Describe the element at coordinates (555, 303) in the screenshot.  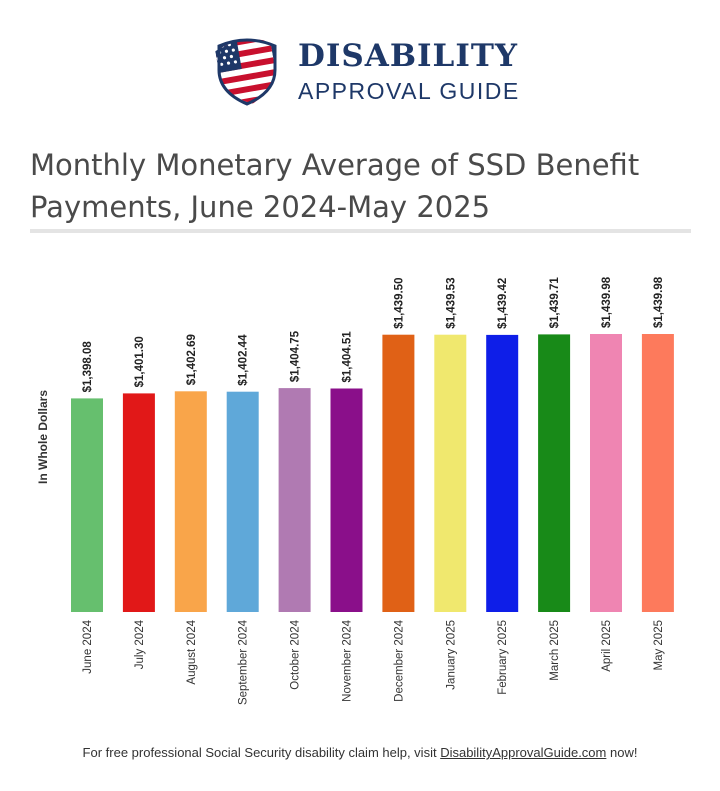
I see `bar-value-label: $1,439.71` at that location.